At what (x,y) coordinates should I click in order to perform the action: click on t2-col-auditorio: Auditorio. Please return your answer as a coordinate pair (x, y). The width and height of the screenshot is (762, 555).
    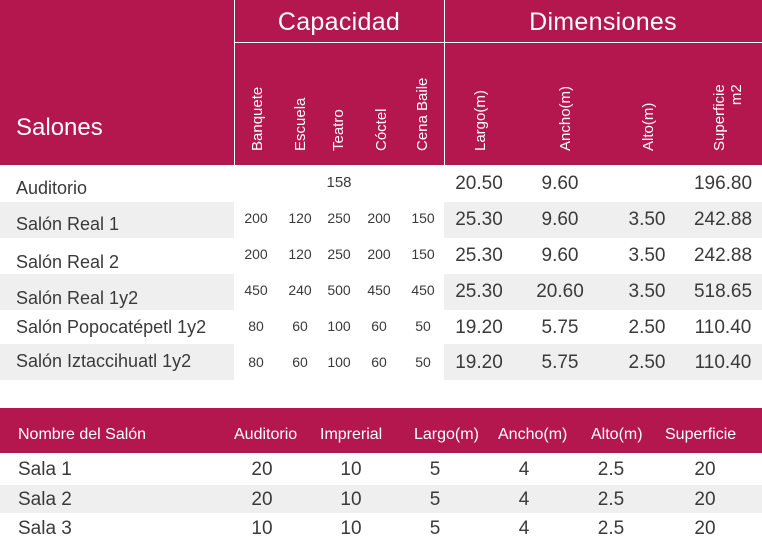
    Looking at the image, I should click on (266, 434).